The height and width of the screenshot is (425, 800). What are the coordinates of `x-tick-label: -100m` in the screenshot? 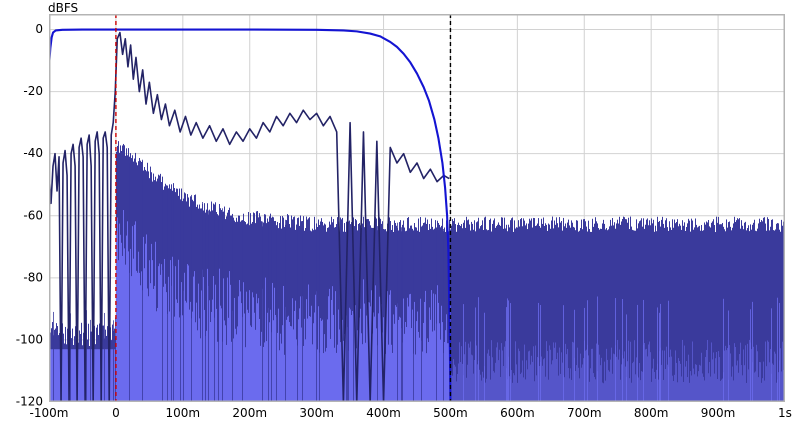 It's located at (49, 413).